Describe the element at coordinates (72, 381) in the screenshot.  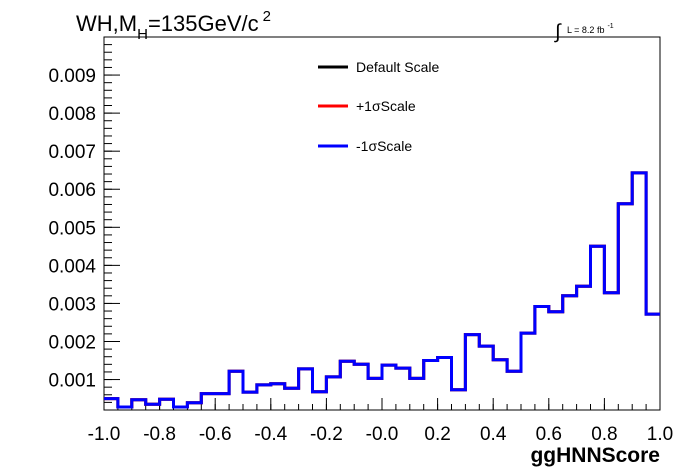
I see `y-tick-label: 0.001` at that location.